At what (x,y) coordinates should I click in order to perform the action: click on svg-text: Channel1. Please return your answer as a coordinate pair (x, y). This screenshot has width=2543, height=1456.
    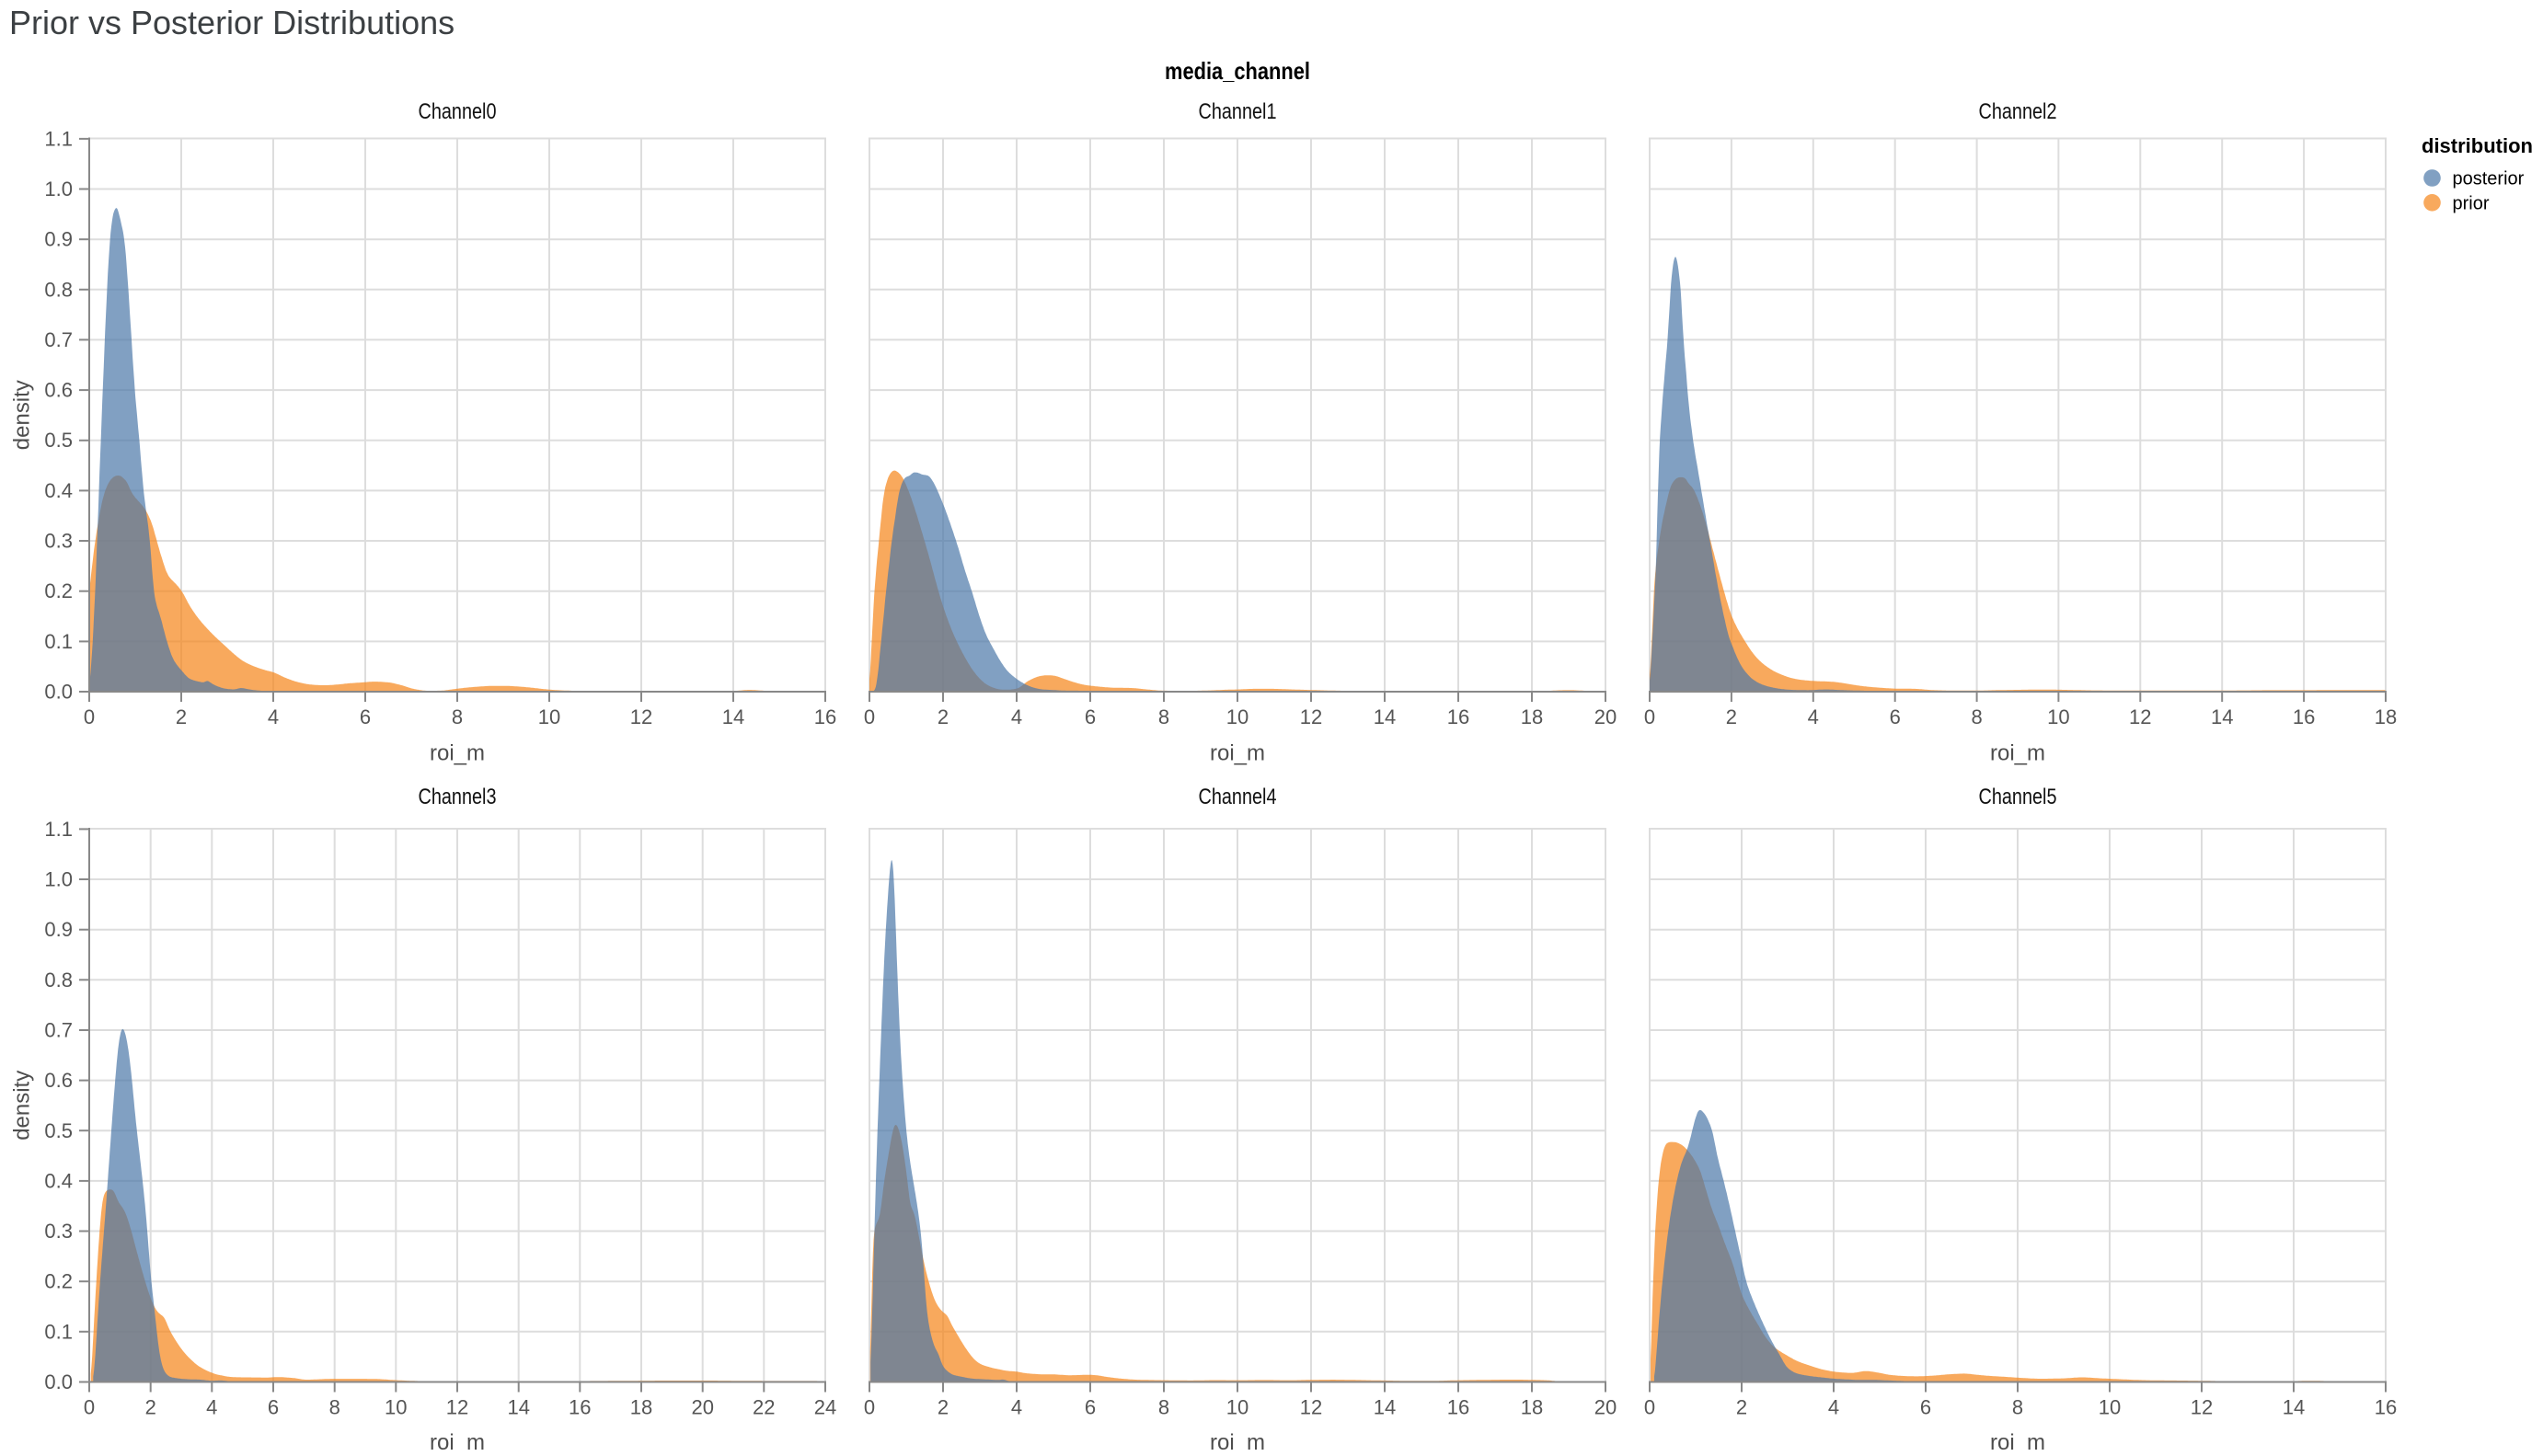
    Looking at the image, I should click on (1238, 111).